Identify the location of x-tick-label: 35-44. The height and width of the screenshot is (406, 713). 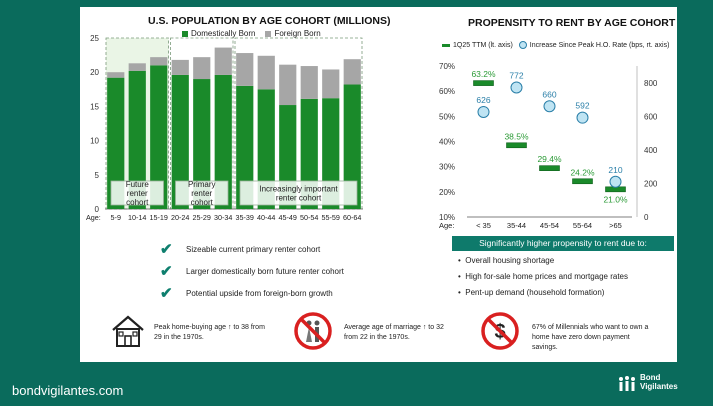
(516, 225).